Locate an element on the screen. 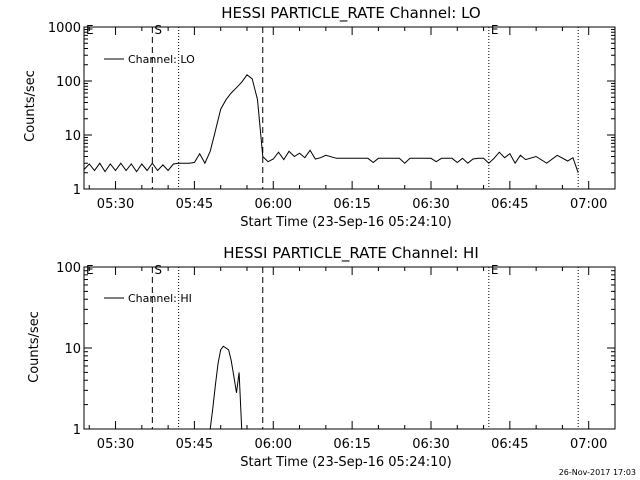 The width and height of the screenshot is (640, 480). chart-title-lo: HESSI PARTICLE_RATE Channel: LO is located at coordinates (350, 13).